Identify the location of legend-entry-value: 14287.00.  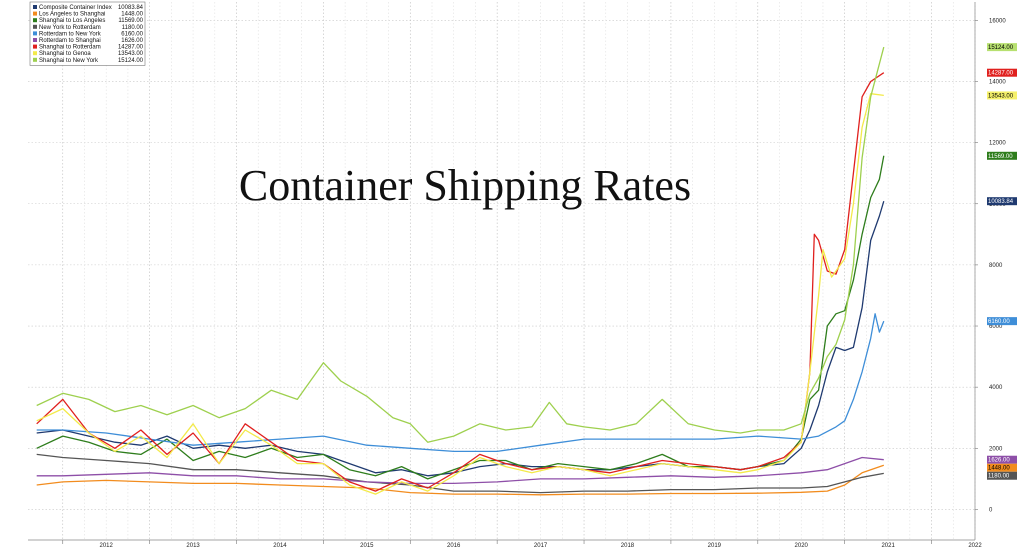
(131, 48).